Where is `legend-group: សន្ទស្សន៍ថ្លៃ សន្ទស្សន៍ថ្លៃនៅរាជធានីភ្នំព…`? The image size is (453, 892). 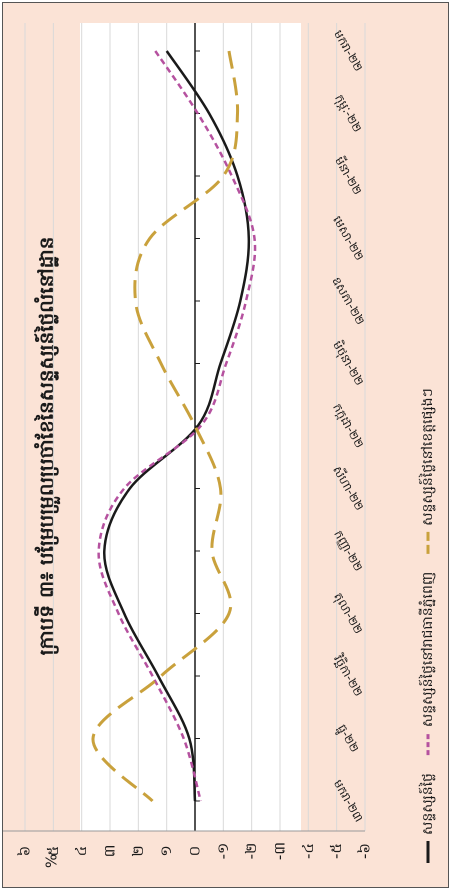 legend-group: សន្ទស្សន៍ថ្លៃ សន្ទស្សន៍ថ្លៃនៅរាជធានីភ្នំព… is located at coordinates (427, 625).